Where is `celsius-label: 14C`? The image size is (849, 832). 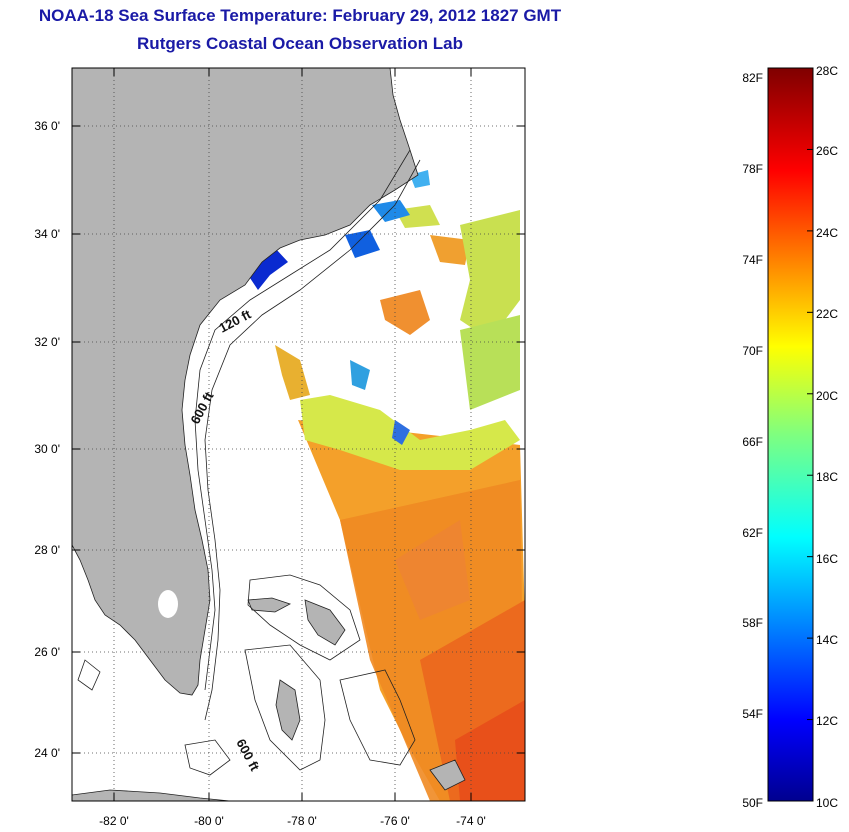 celsius-label: 14C is located at coordinates (827, 640).